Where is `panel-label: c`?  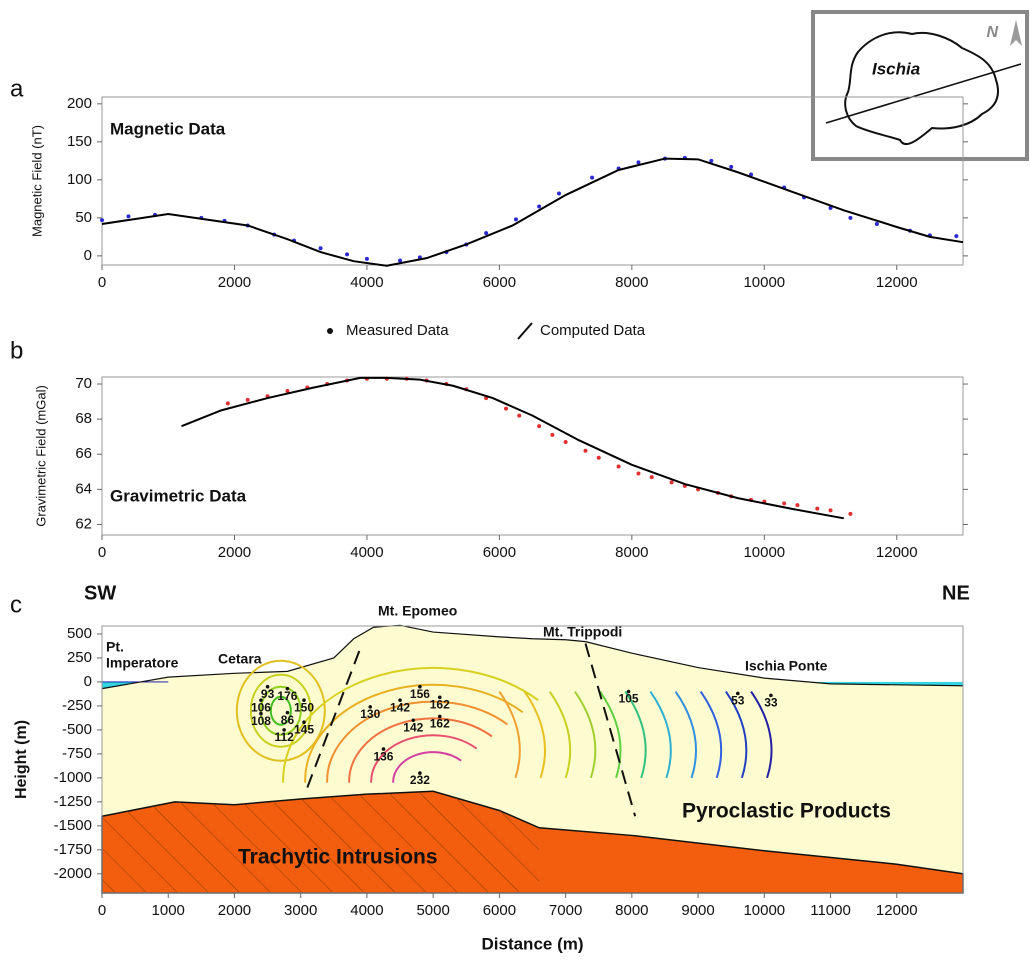
panel-label: c is located at coordinates (16, 604).